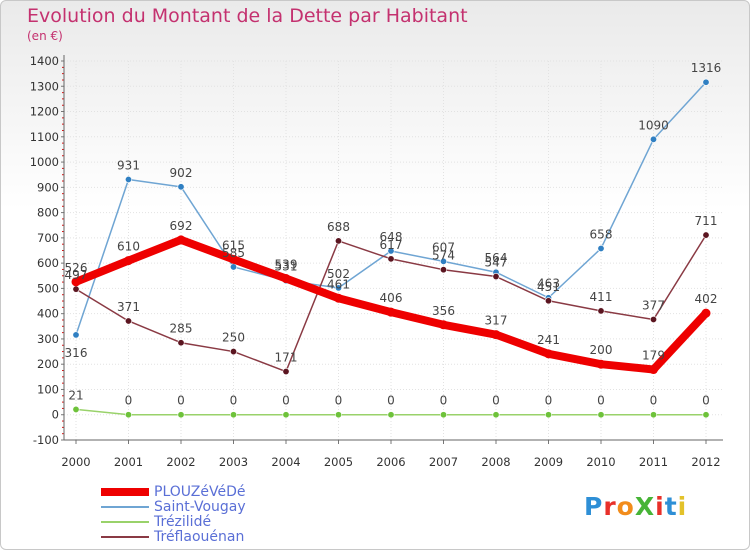  I want to click on data-label: 617, so click(391, 245).